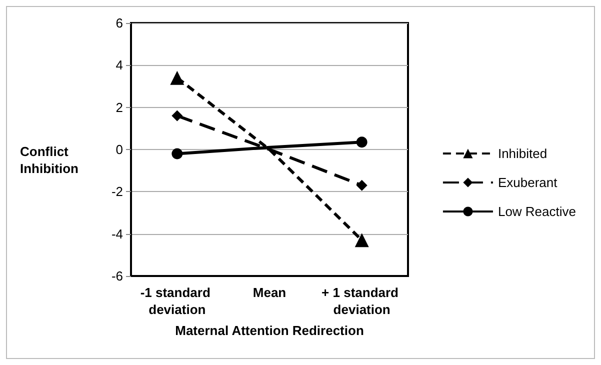 The height and width of the screenshot is (365, 601). What do you see at coordinates (362, 301) in the screenshot?
I see `x-tick-label: + 1 standard deviation` at bounding box center [362, 301].